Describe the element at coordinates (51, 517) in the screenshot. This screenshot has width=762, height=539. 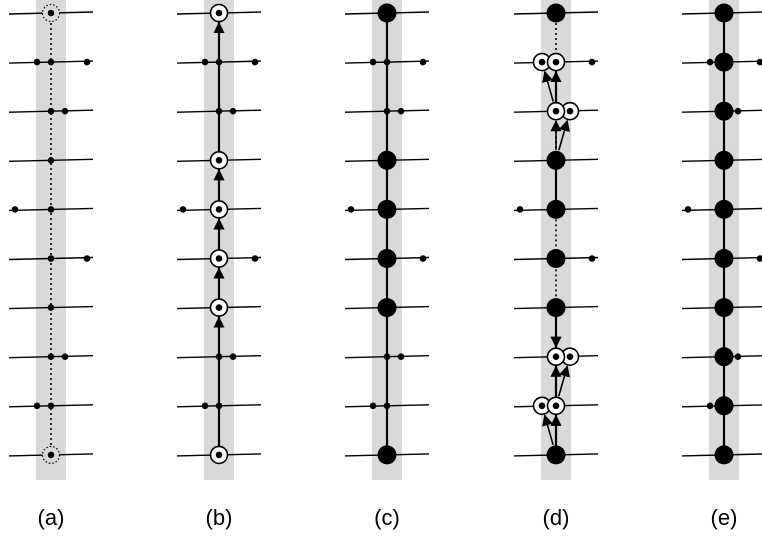
I see `panel-label-a: (a)` at that location.